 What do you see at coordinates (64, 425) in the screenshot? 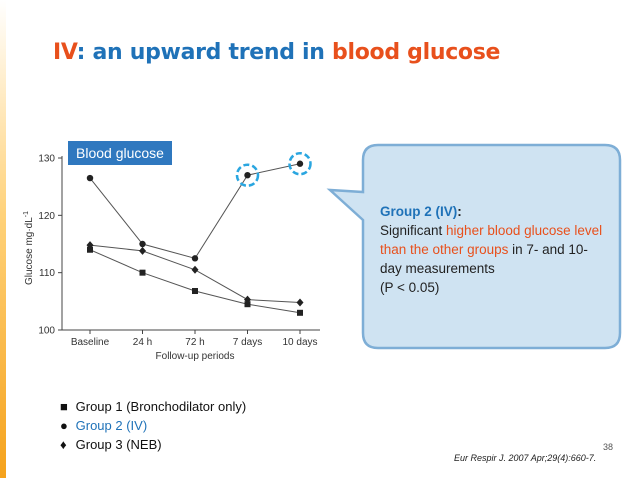
I see `circle-icon: ●` at bounding box center [64, 425].